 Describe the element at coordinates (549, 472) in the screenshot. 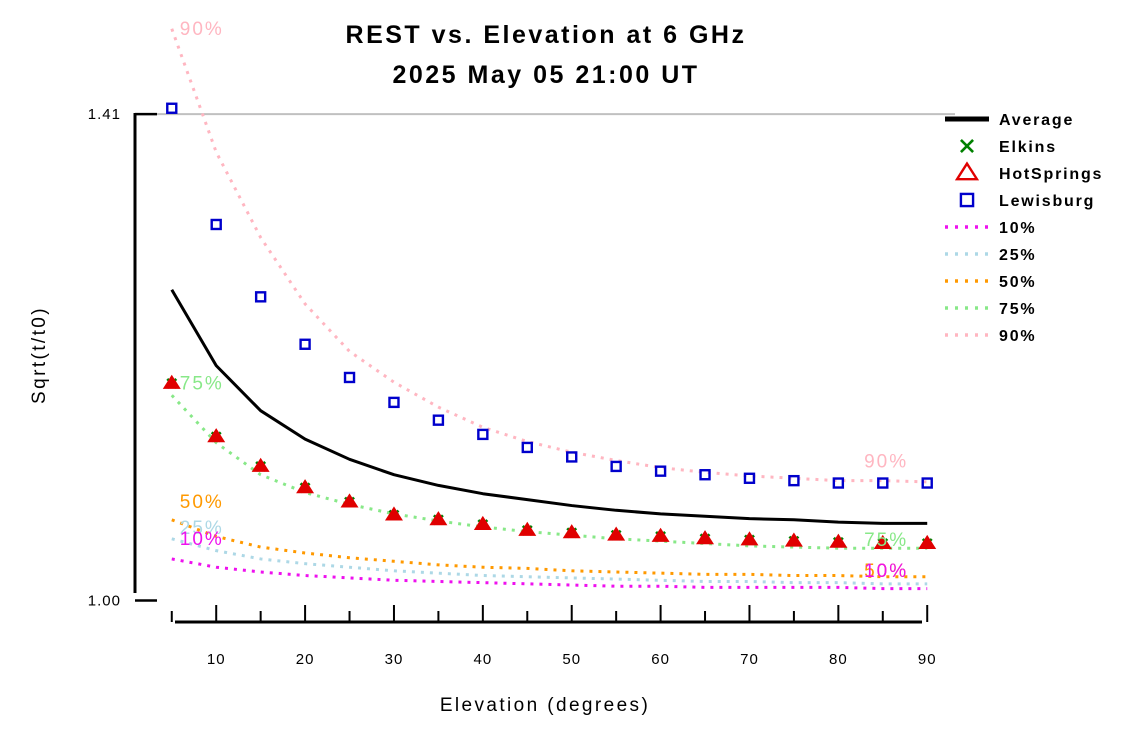

I see `series-line-75pct` at that location.